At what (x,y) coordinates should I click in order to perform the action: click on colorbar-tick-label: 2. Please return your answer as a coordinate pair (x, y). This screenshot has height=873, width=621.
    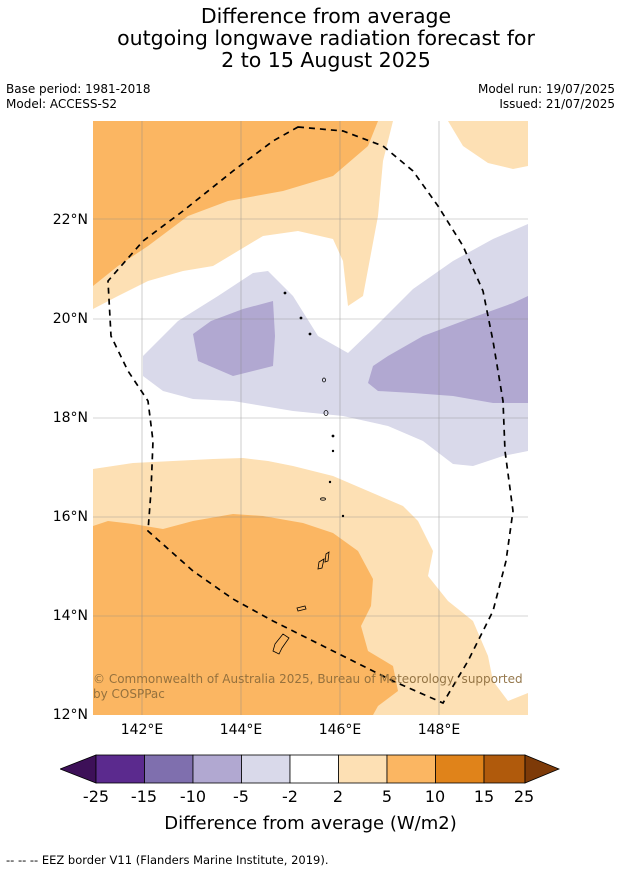
    Looking at the image, I should click on (338, 796).